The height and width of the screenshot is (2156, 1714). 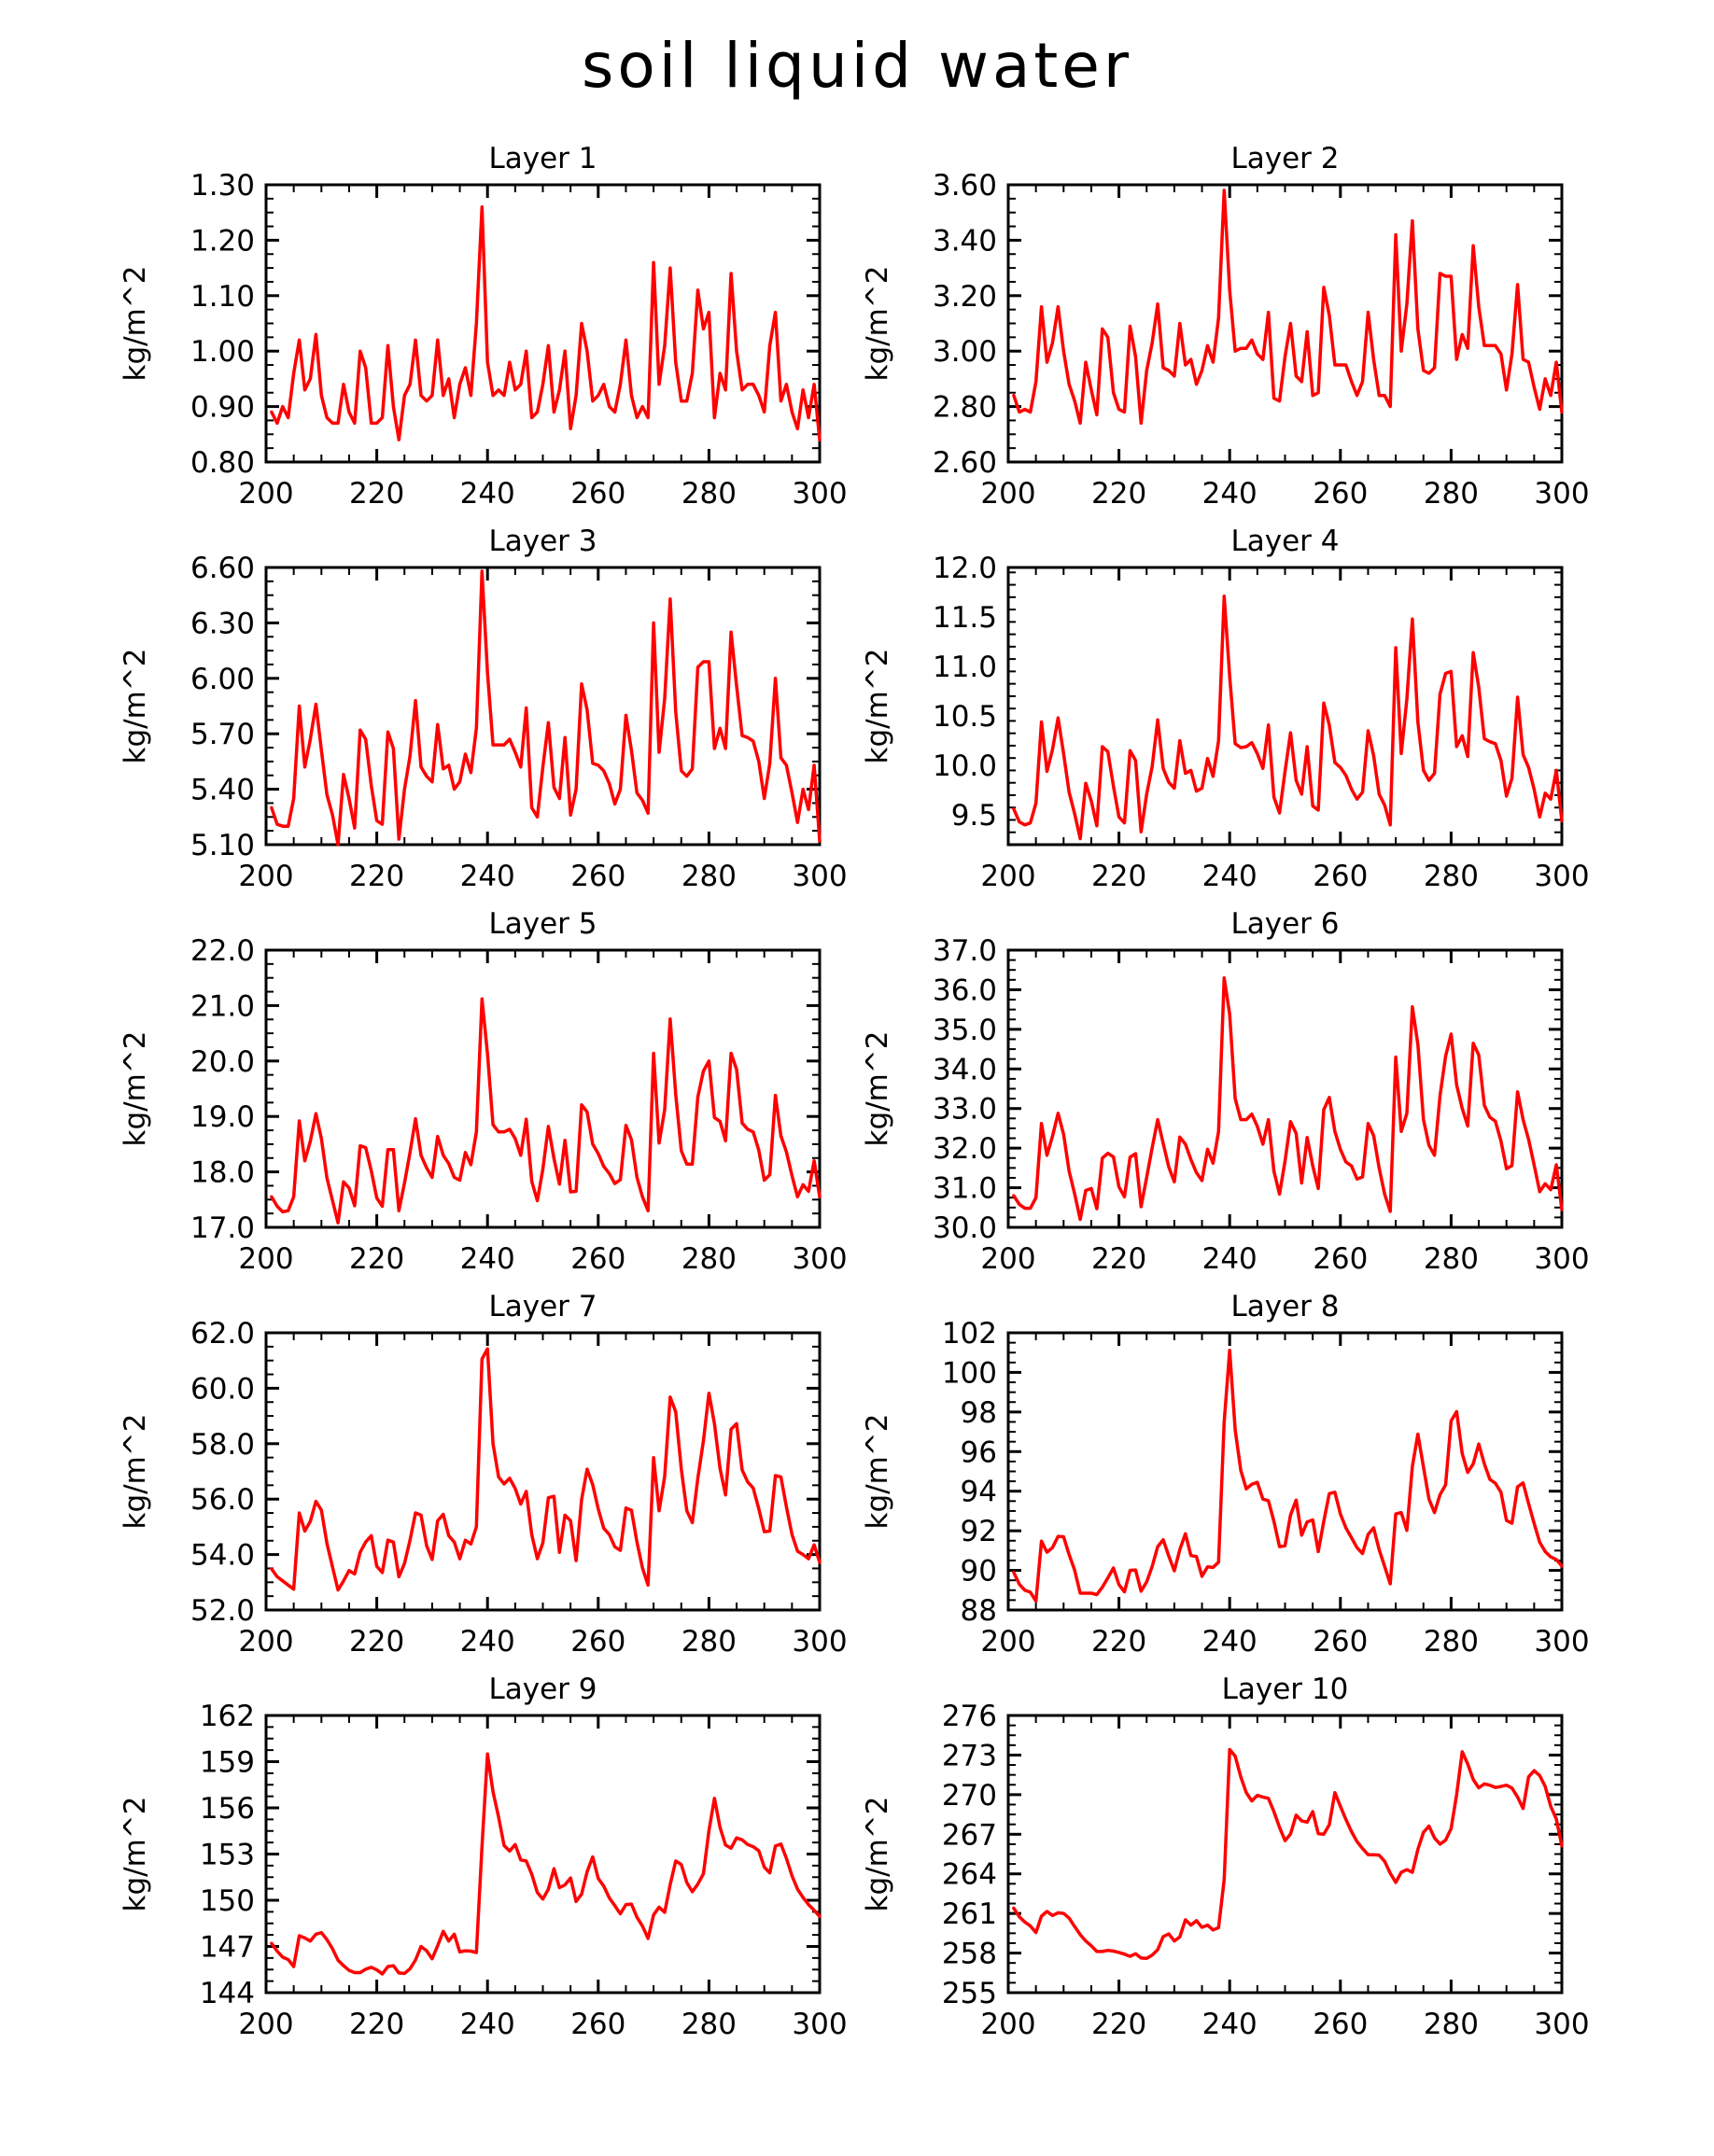 What do you see at coordinates (965, 990) in the screenshot?
I see `y-tick-label: 36.0` at bounding box center [965, 990].